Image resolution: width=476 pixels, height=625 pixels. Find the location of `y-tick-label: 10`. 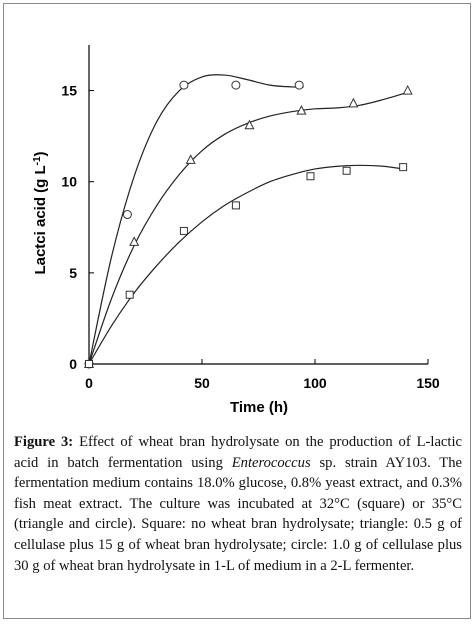

y-tick-label: 10 is located at coordinates (69, 182).